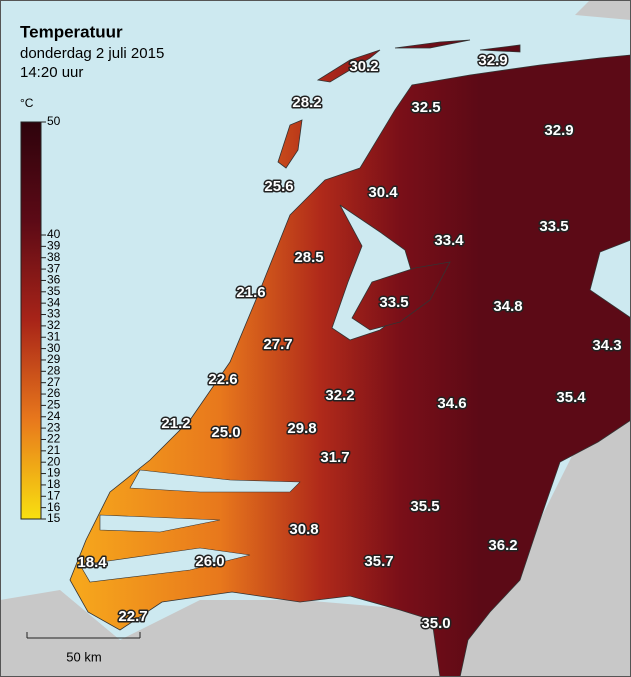 The height and width of the screenshot is (677, 631). I want to click on legend-tick-label: 32, so click(54, 325).